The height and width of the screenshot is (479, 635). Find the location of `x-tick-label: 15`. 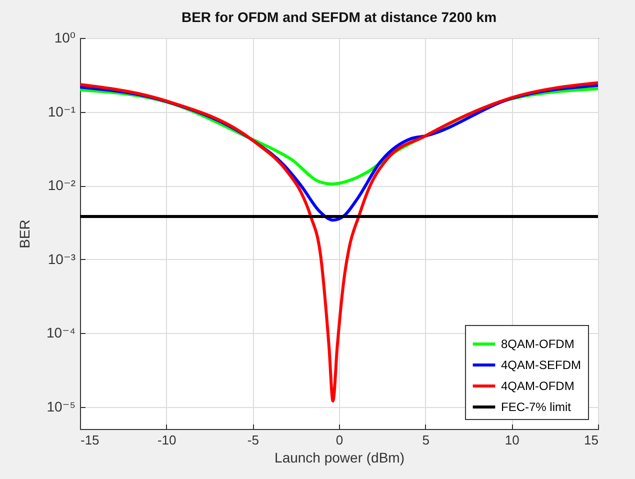

x-tick-label: 15 is located at coordinates (591, 440).